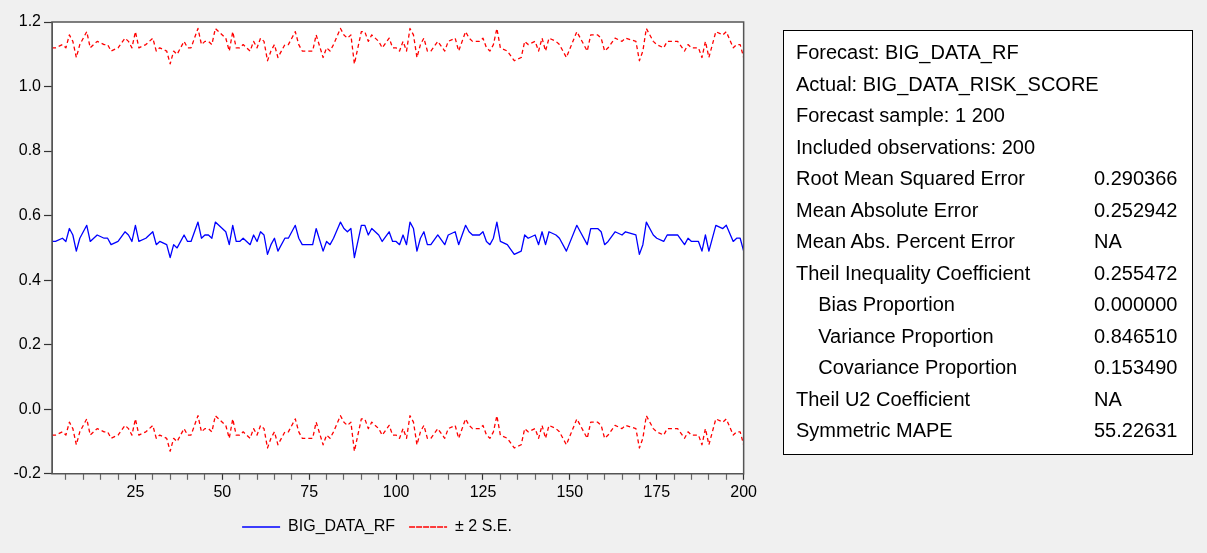 This screenshot has height=553, width=1207. I want to click on y-tick-label: 0.8, so click(30, 150).